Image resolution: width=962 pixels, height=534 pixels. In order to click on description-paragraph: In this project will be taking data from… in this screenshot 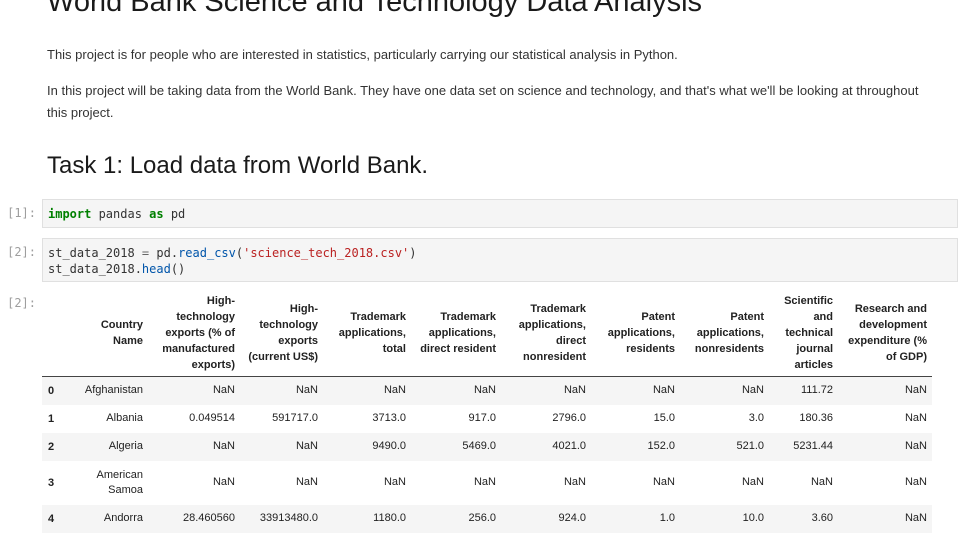, I will do `click(483, 101)`.